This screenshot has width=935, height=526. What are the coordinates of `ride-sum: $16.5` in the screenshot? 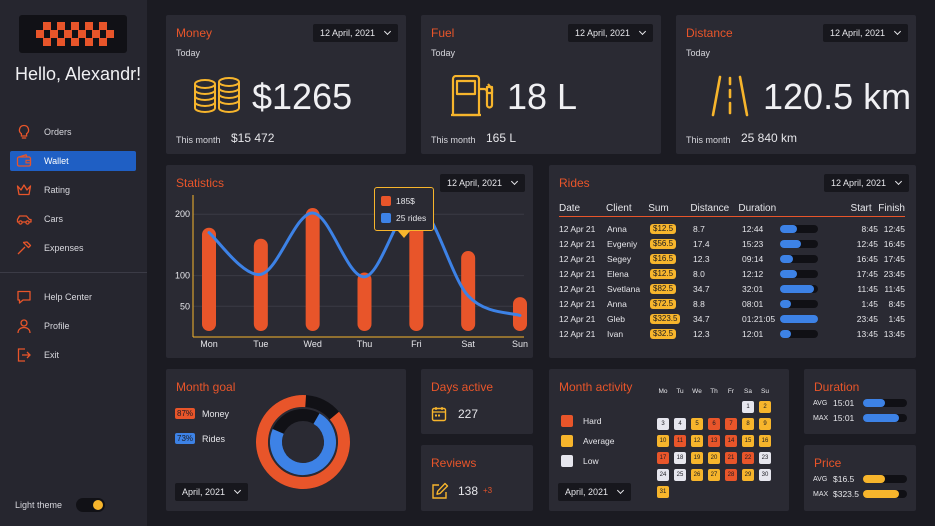 It's located at (663, 259).